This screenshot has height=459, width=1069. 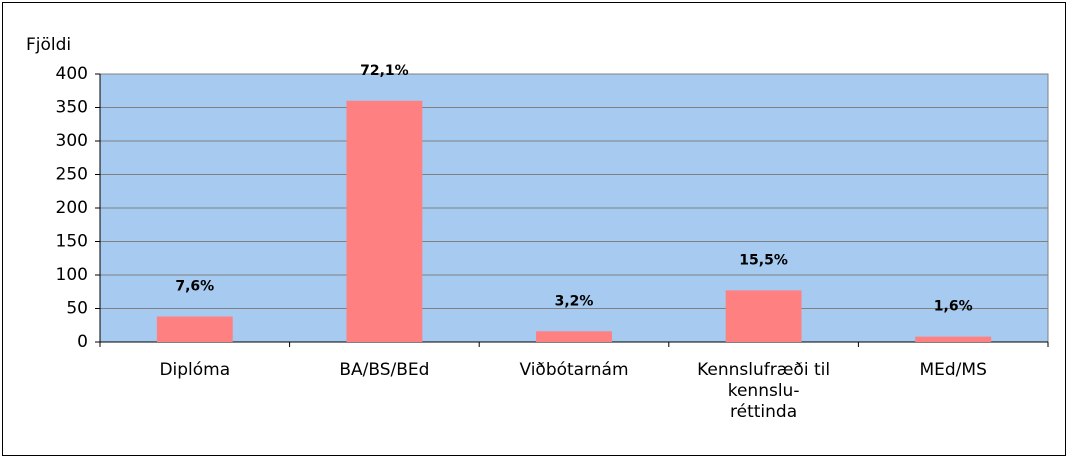 I want to click on data-label: 1,6%, so click(x=953, y=307).